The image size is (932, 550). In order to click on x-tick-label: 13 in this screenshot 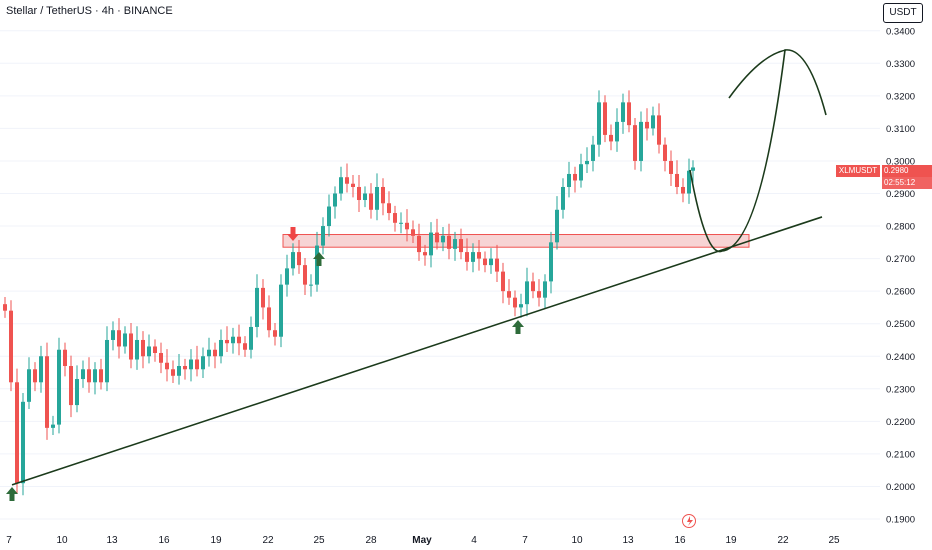, I will do `click(112, 540)`.